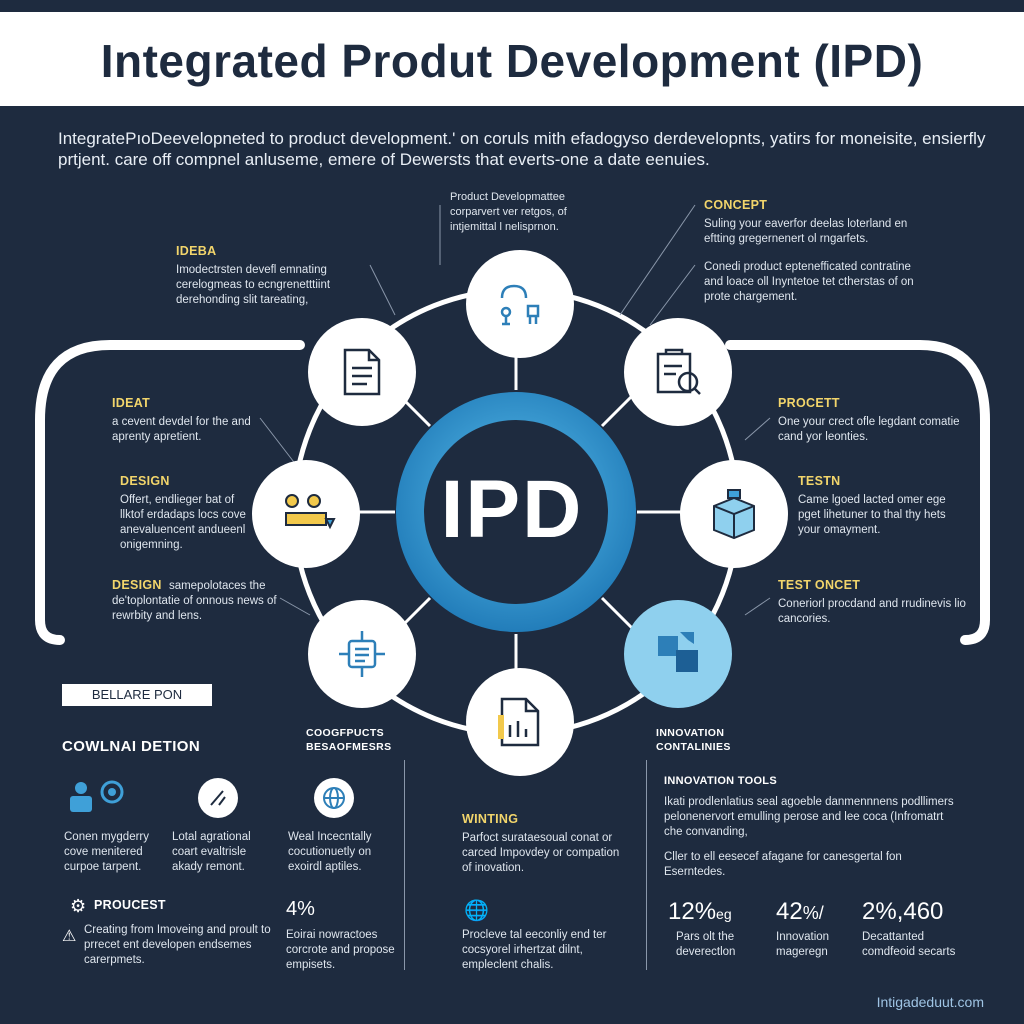  I want to click on section-tag: BELLARE PON, so click(137, 695).